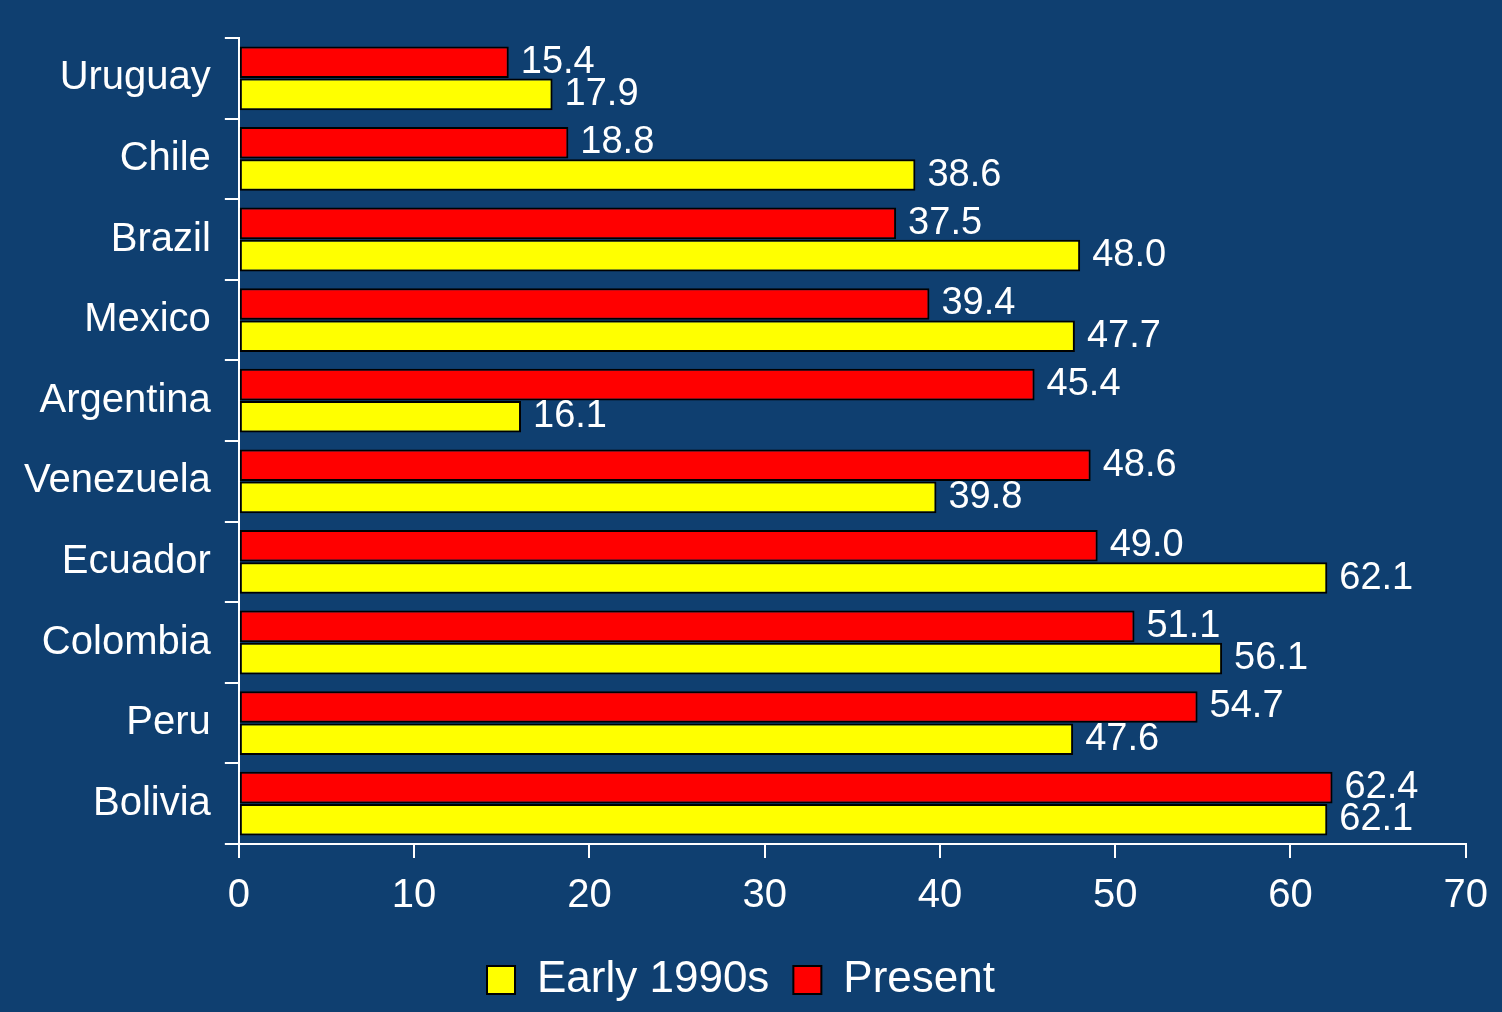 The height and width of the screenshot is (1012, 1502). I want to click on legend-label: Early 1990s, so click(653, 977).